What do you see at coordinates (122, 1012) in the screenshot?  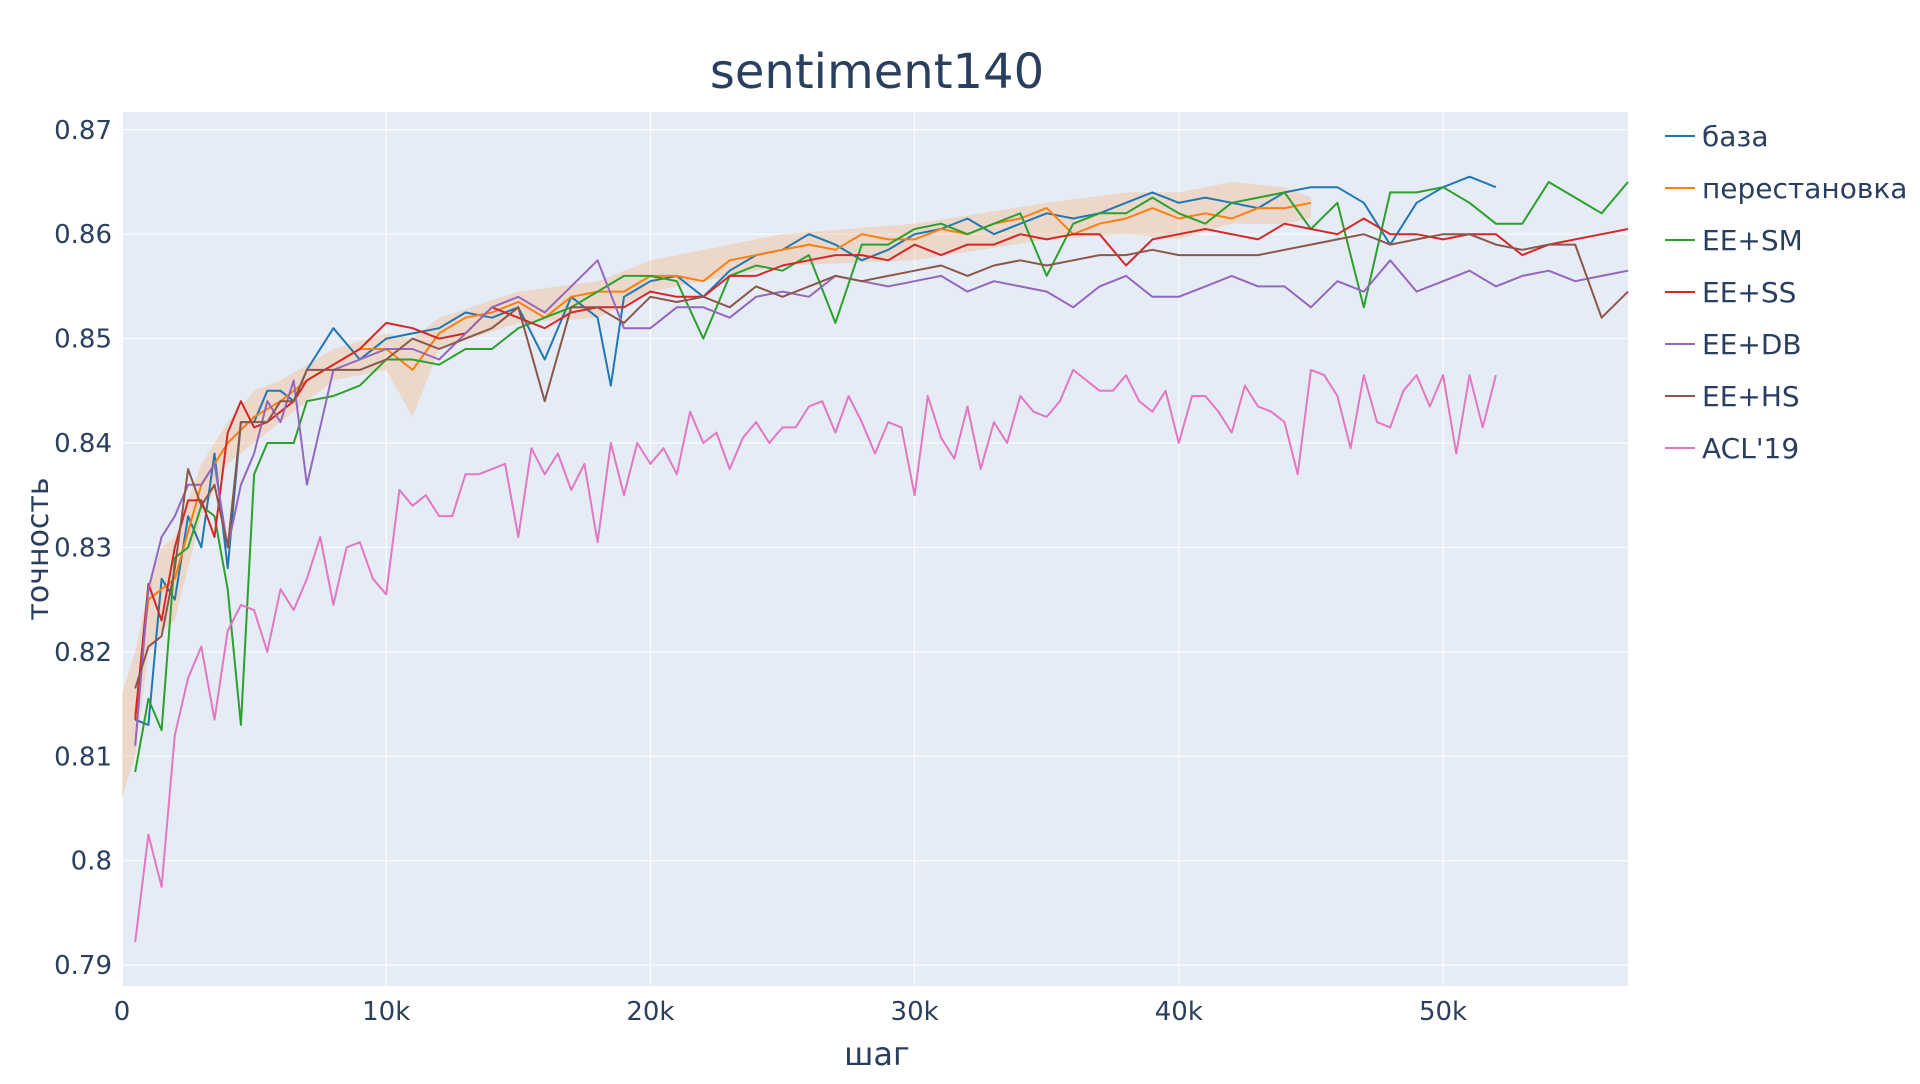 I see `x-tick-label: 0` at bounding box center [122, 1012].